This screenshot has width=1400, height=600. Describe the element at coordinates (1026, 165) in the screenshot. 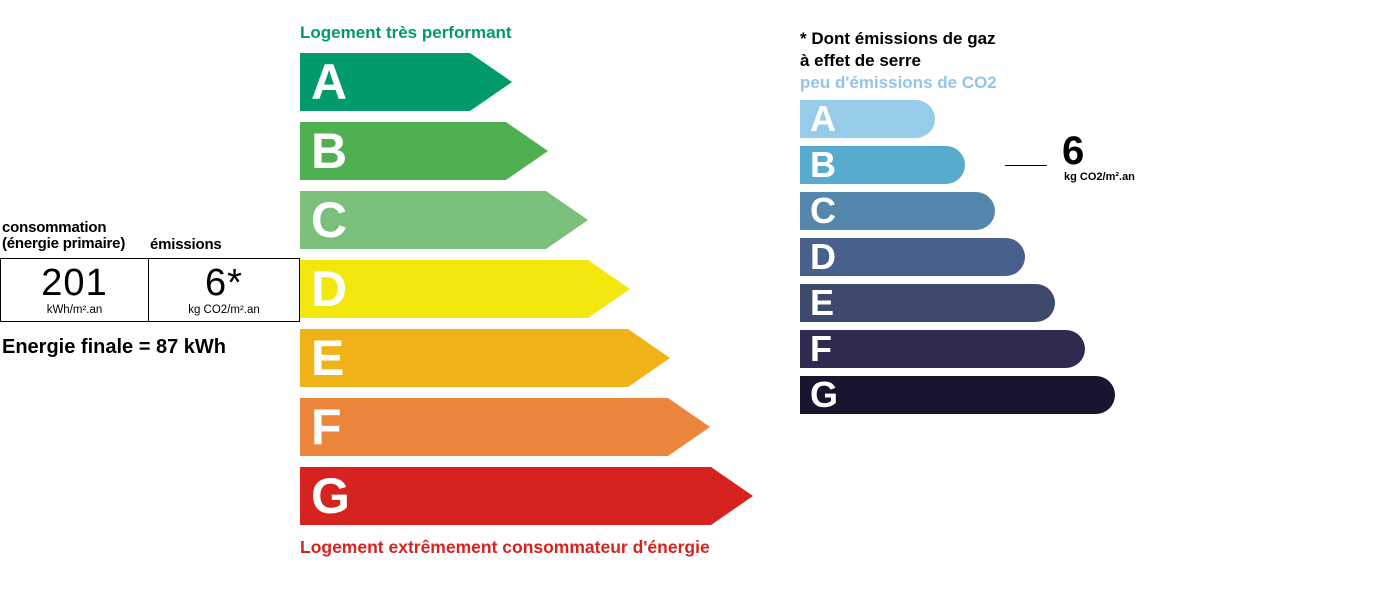

I see `co2-value-indicator-line` at that location.